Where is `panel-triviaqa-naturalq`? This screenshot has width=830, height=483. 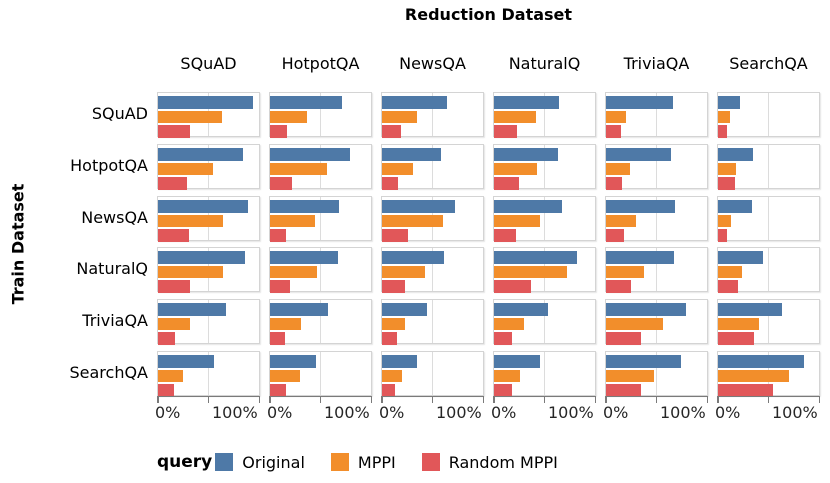 panel-triviaqa-naturalq is located at coordinates (544, 322).